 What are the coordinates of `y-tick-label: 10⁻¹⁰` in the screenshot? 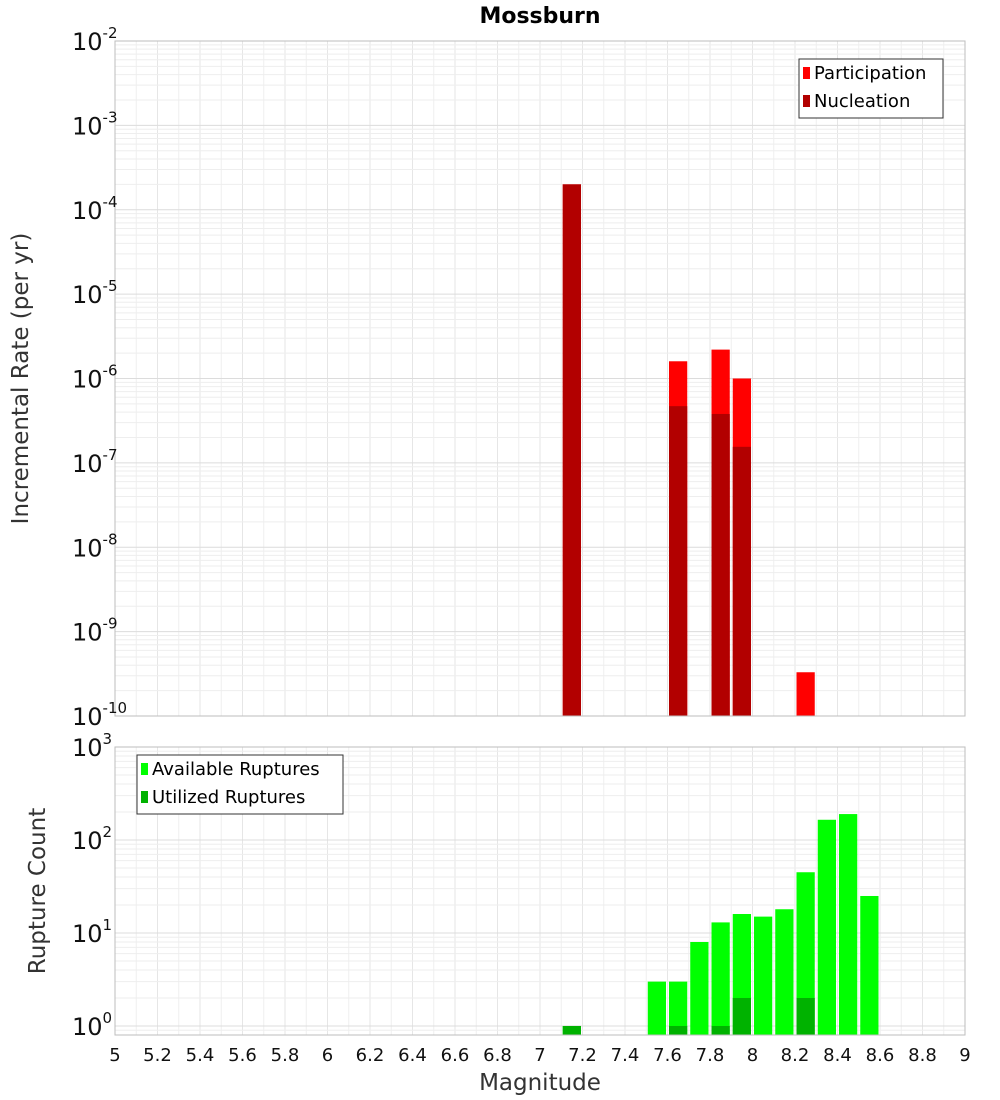 It's located at (99, 715).